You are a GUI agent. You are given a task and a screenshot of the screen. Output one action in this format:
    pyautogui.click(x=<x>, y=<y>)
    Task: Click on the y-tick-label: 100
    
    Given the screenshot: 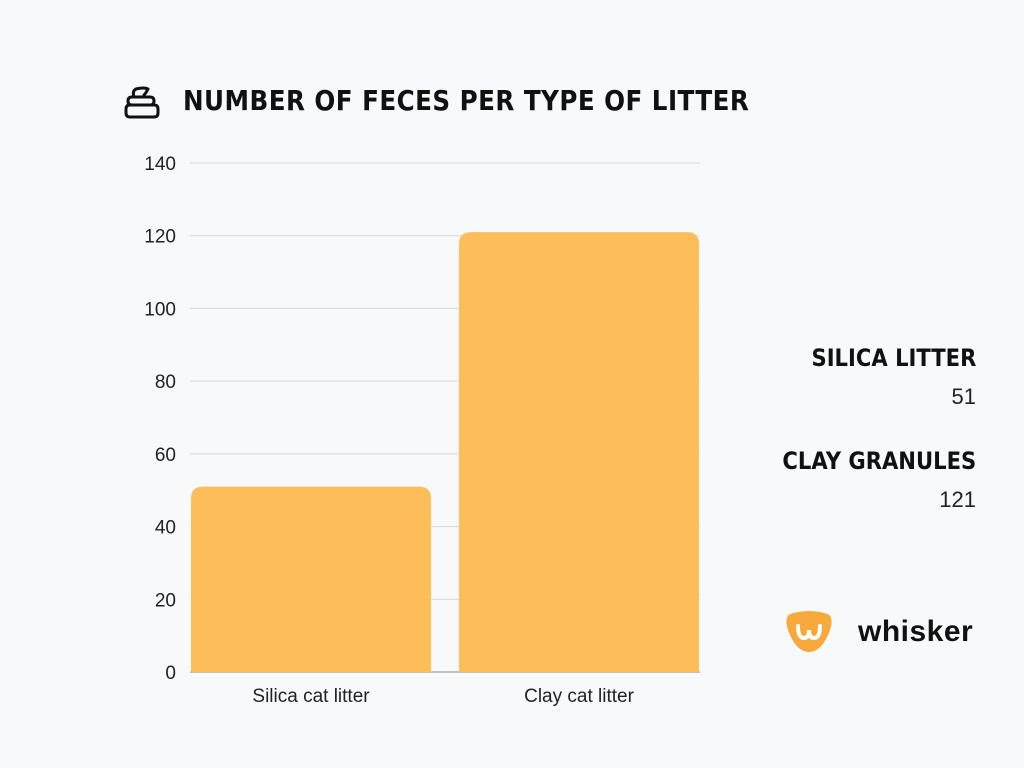 What is the action you would take?
    pyautogui.click(x=160, y=309)
    